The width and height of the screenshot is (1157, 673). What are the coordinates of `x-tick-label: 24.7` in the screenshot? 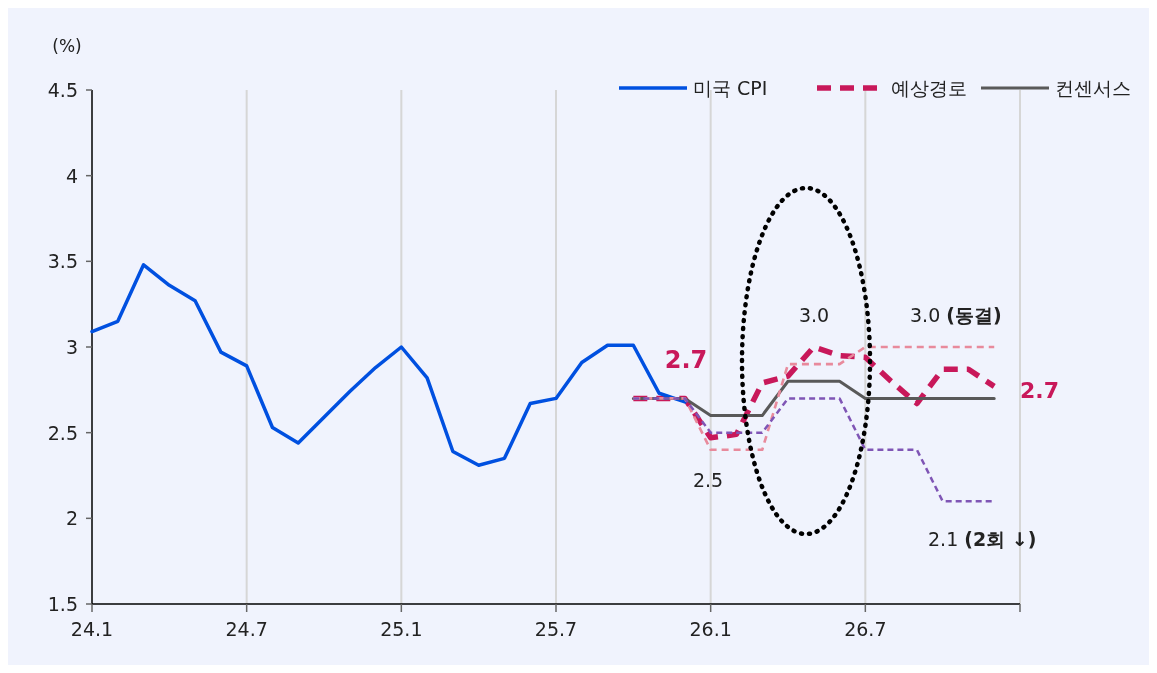 It's located at (246, 629).